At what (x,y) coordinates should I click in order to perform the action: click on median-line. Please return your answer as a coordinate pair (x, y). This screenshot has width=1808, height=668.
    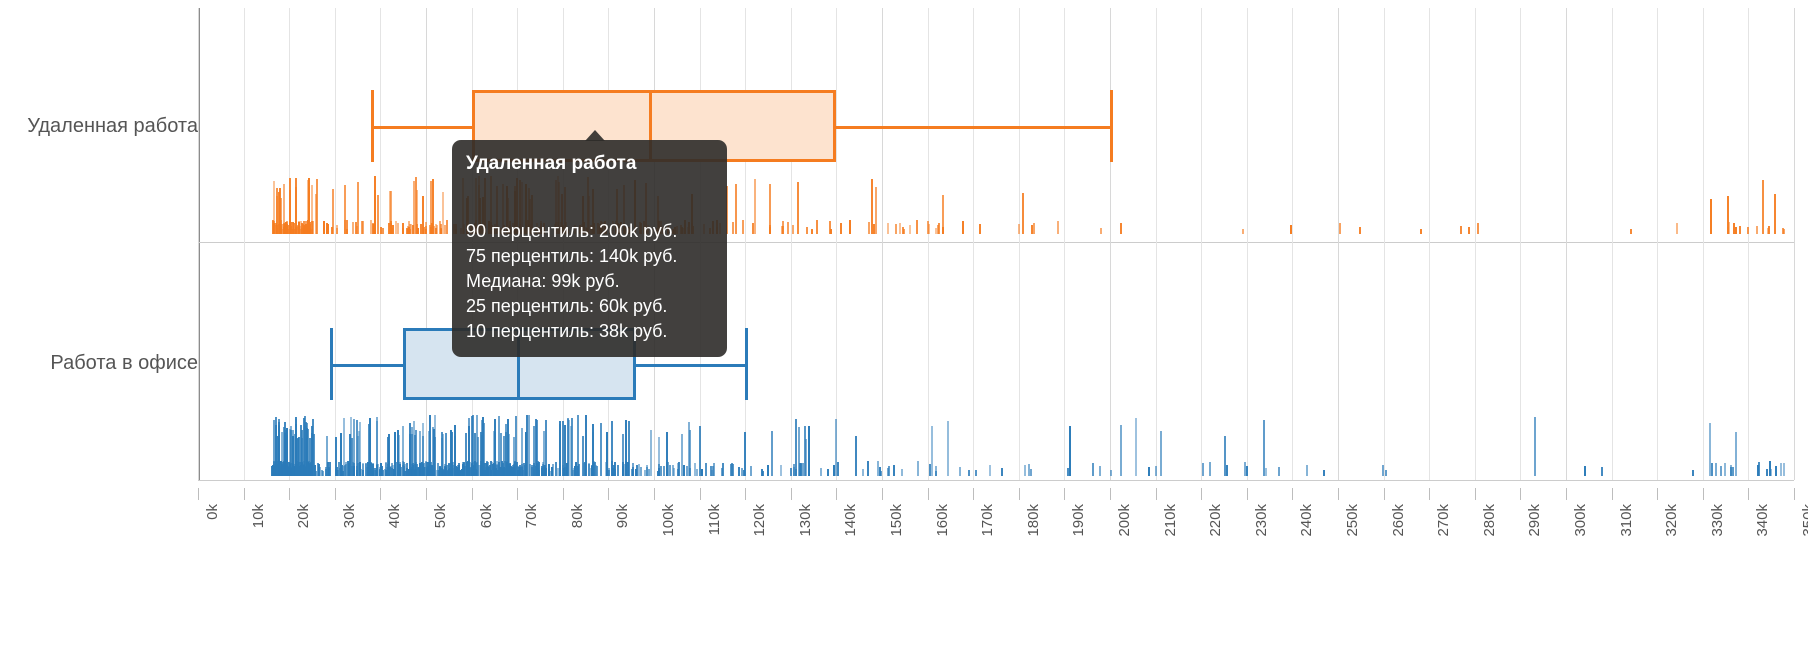
    Looking at the image, I should click on (651, 126).